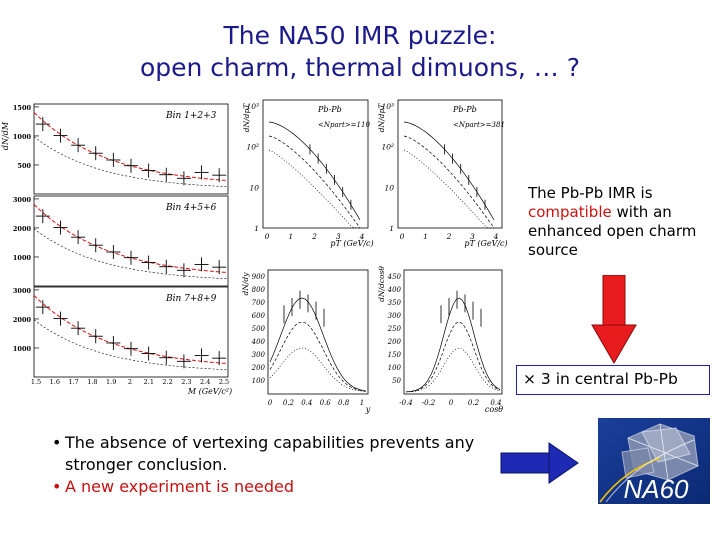 The width and height of the screenshot is (720, 540). I want to click on bullet-item-new-experiment: • A new experiment is needed, so click(282, 487).